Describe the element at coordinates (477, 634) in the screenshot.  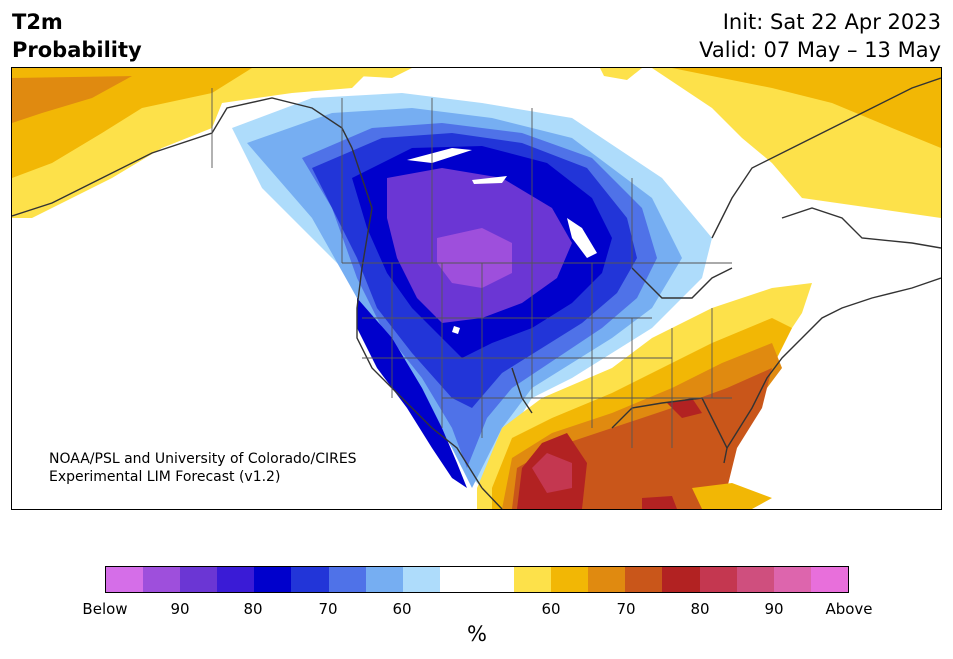
I see `colorbar-unit: %` at that location.